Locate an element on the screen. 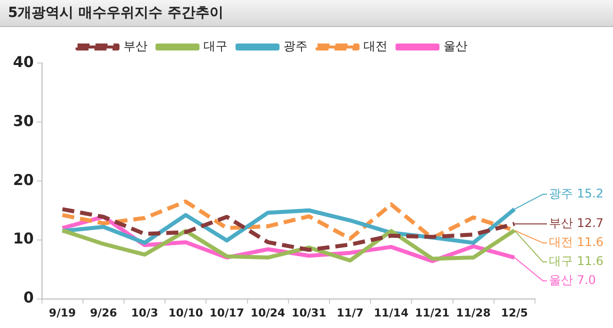  y-tick-label: 10 is located at coordinates (23, 239).